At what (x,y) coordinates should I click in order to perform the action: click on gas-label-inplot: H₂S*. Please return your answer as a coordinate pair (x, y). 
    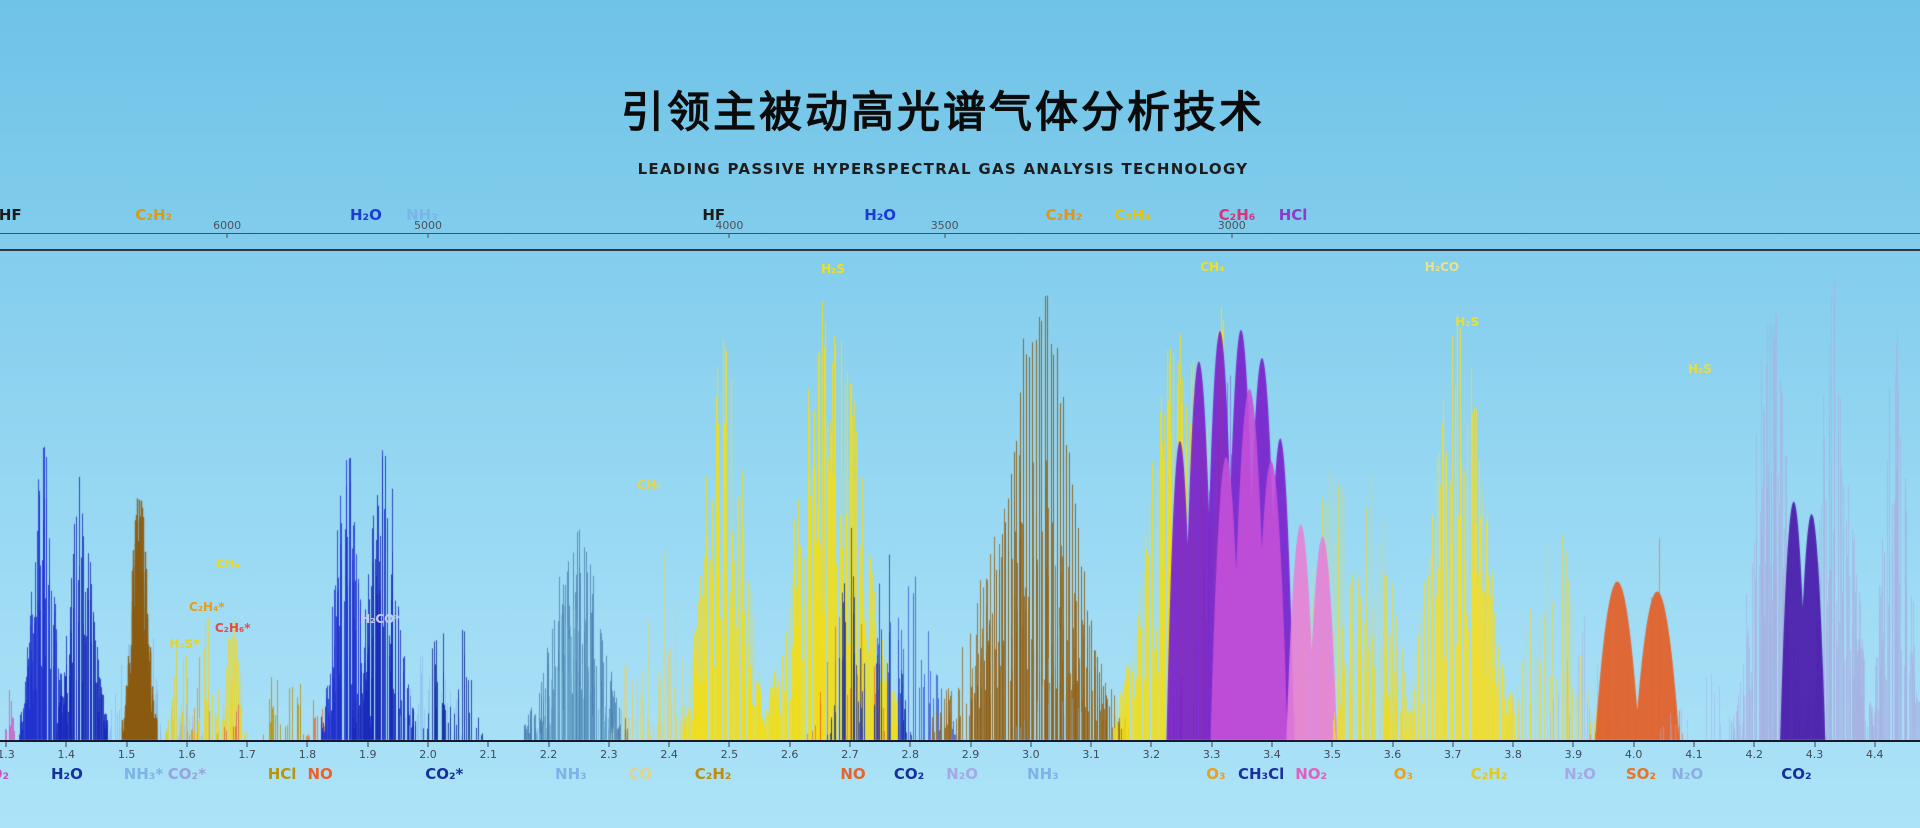
    Looking at the image, I should click on (184, 644).